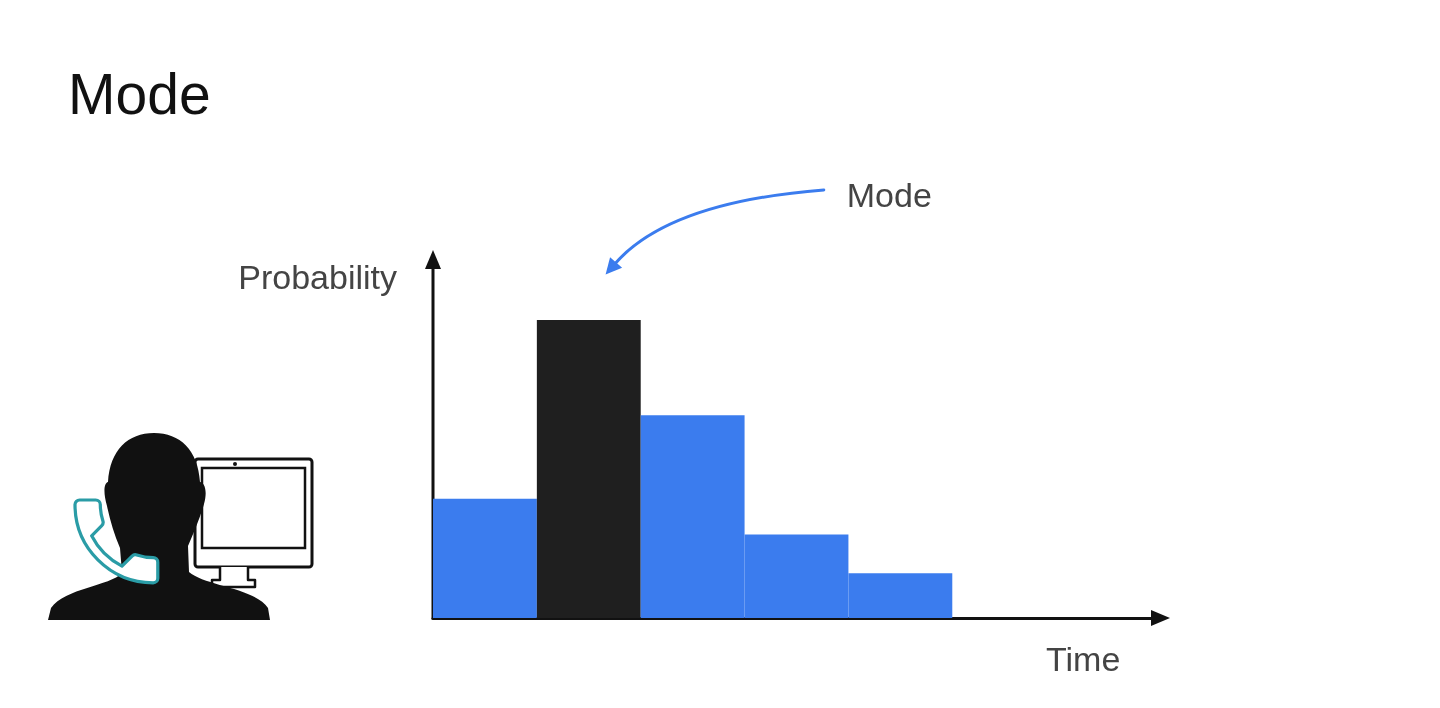 The height and width of the screenshot is (708, 1440). I want to click on chart-title: Mode, so click(139, 93).